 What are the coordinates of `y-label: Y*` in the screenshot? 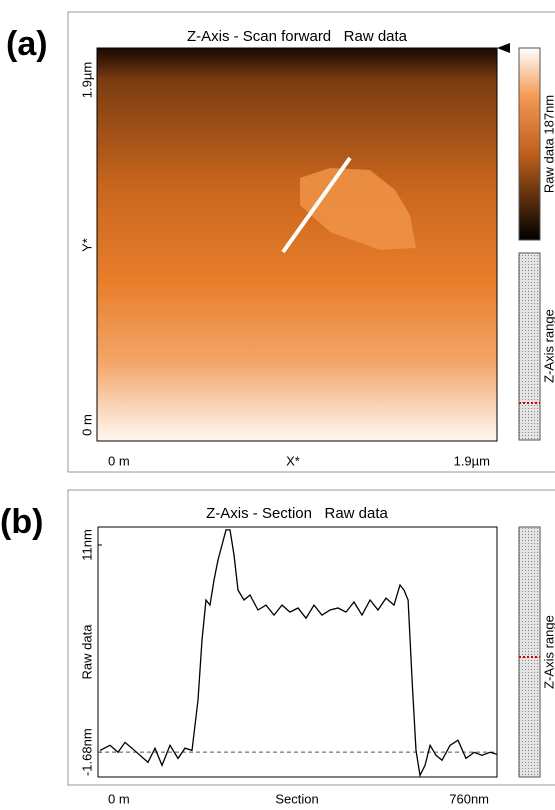 It's located at (86, 245).